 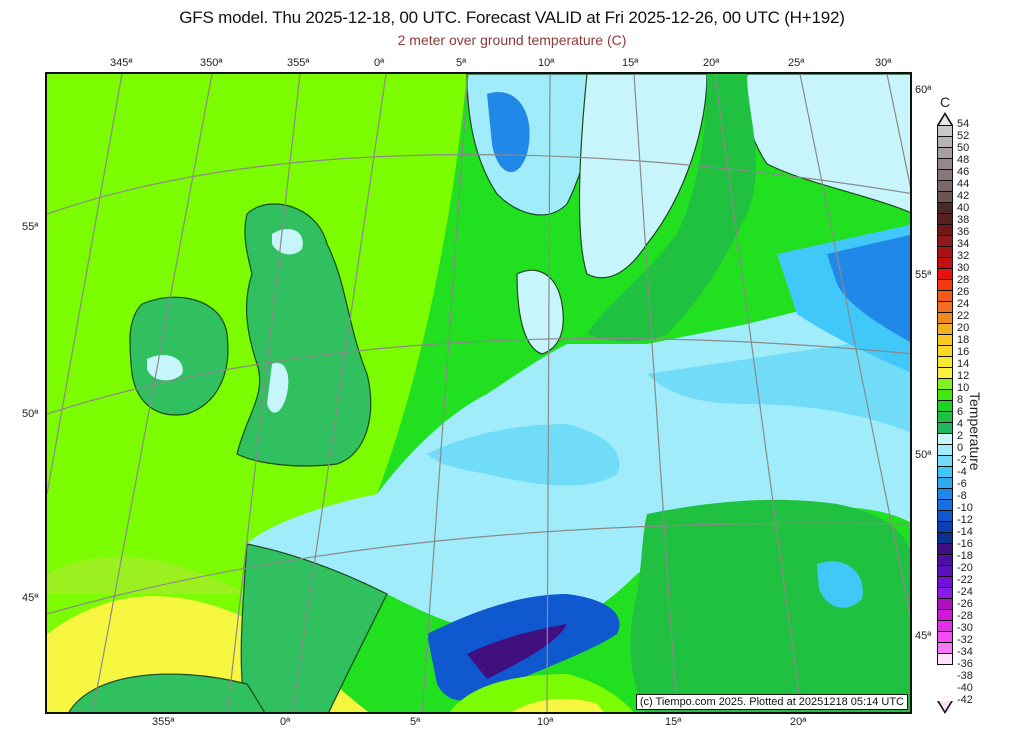 What do you see at coordinates (673, 722) in the screenshot?
I see `bottom-lon-tick-label: 15ª` at bounding box center [673, 722].